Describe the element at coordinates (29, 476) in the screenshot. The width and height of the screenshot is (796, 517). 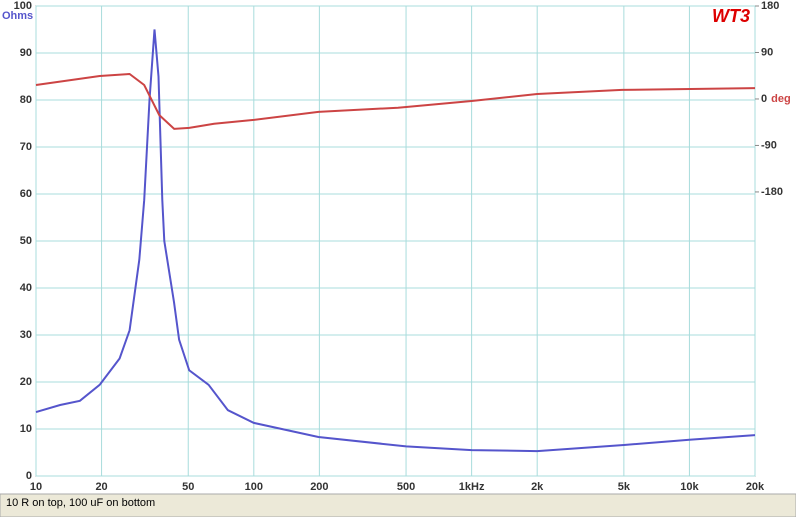
I see `y-tick-label: 0` at that location.